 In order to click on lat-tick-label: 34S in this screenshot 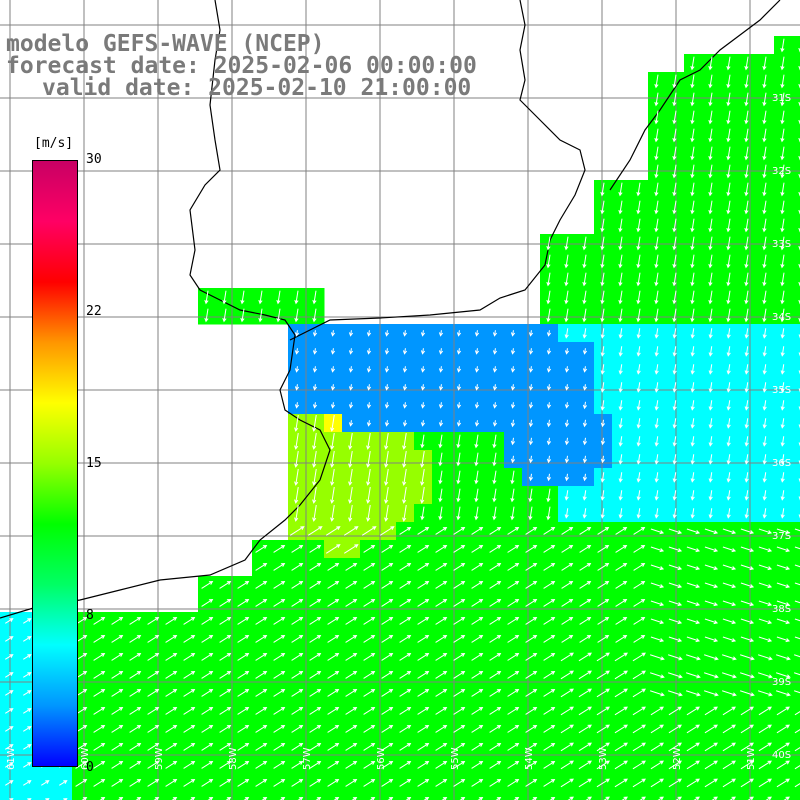, I will do `click(781, 317)`.